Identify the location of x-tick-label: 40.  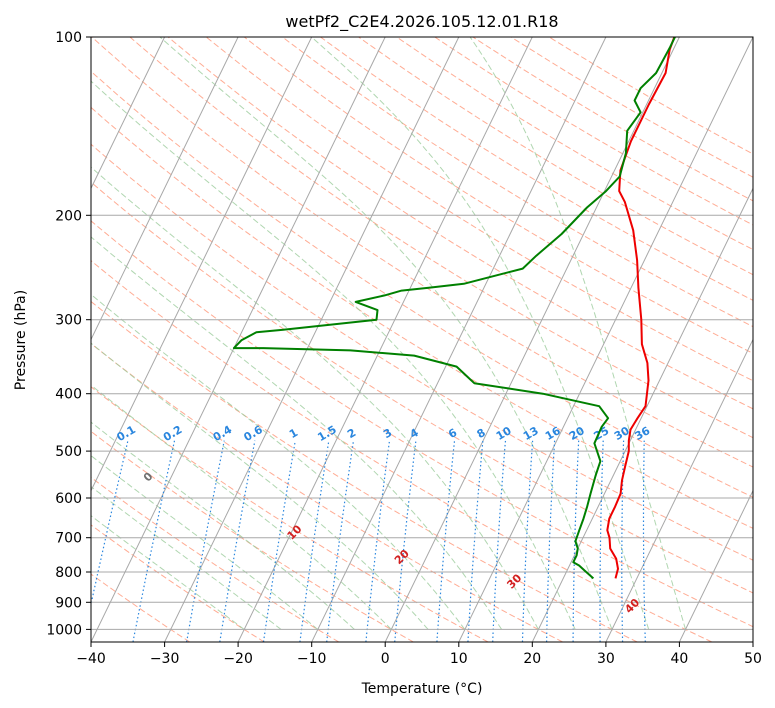
(679, 659).